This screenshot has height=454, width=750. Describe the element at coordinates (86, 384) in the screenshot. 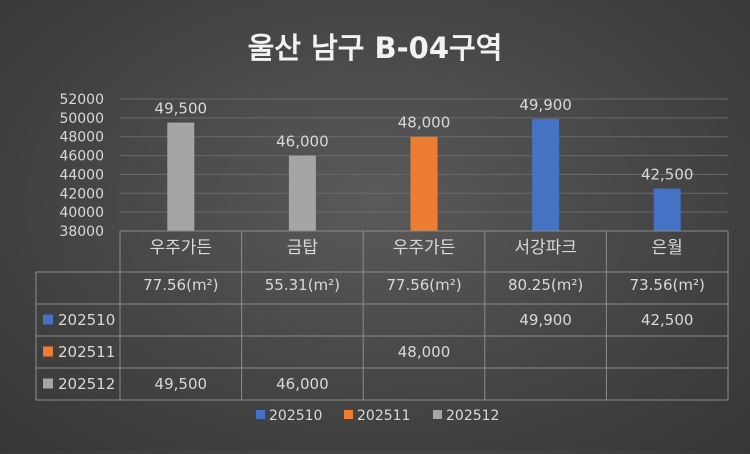

I see `table-row-label: 202512` at that location.